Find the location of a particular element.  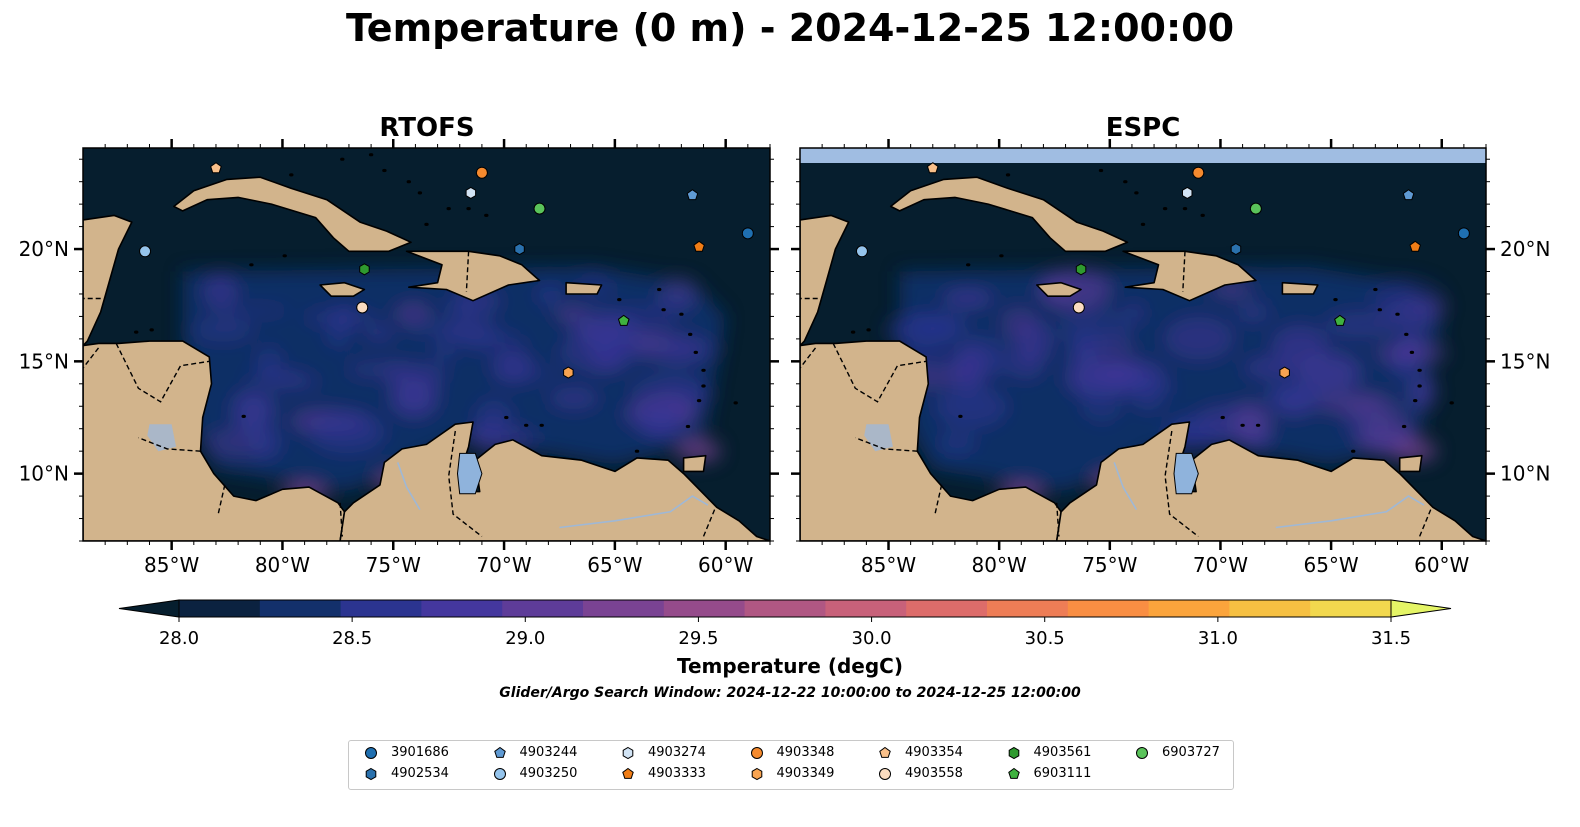

panel-title-rtofs: RTOFS is located at coordinates (427, 128).